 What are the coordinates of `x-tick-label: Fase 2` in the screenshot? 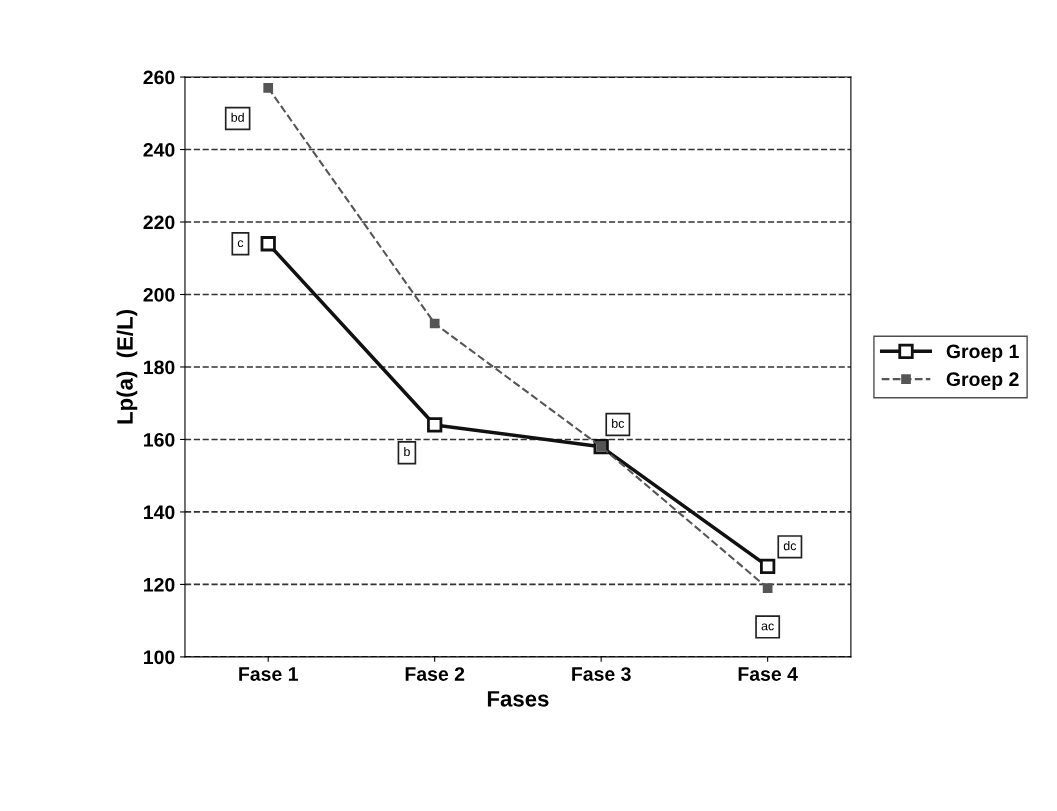 It's located at (435, 674).